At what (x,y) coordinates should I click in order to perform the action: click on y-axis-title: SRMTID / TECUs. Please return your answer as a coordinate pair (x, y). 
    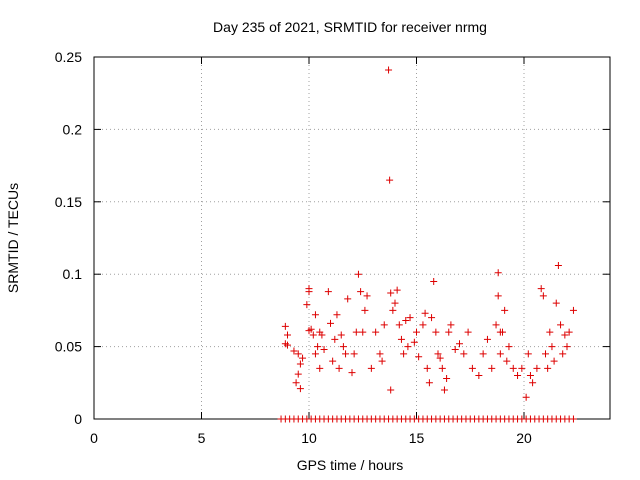
    Looking at the image, I should click on (13, 238).